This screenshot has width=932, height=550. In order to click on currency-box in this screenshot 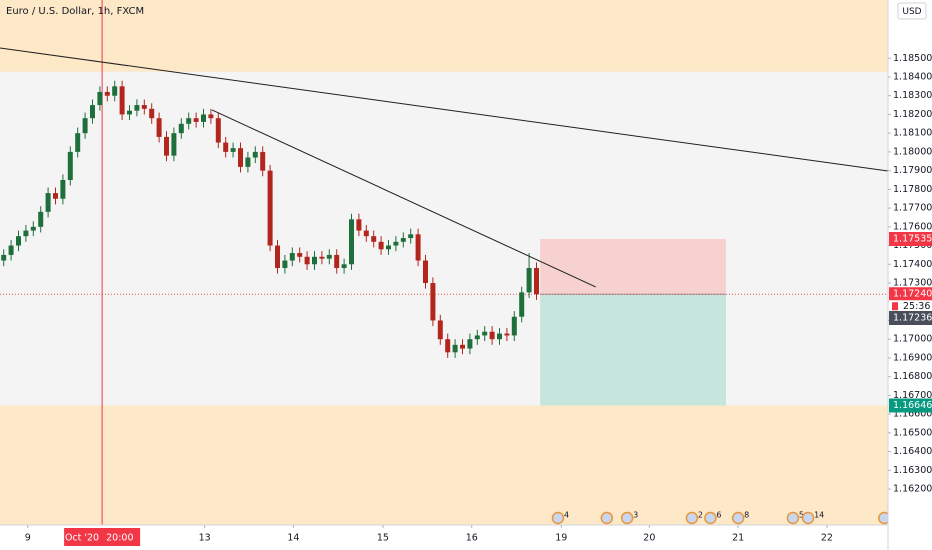, I will do `click(912, 11)`.